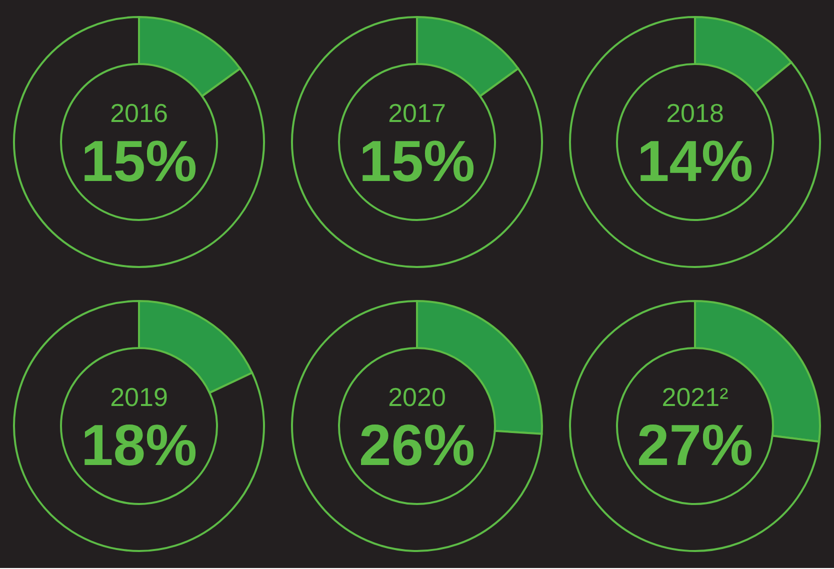  Describe the element at coordinates (695, 445) in the screenshot. I see `text: 27%` at that location.